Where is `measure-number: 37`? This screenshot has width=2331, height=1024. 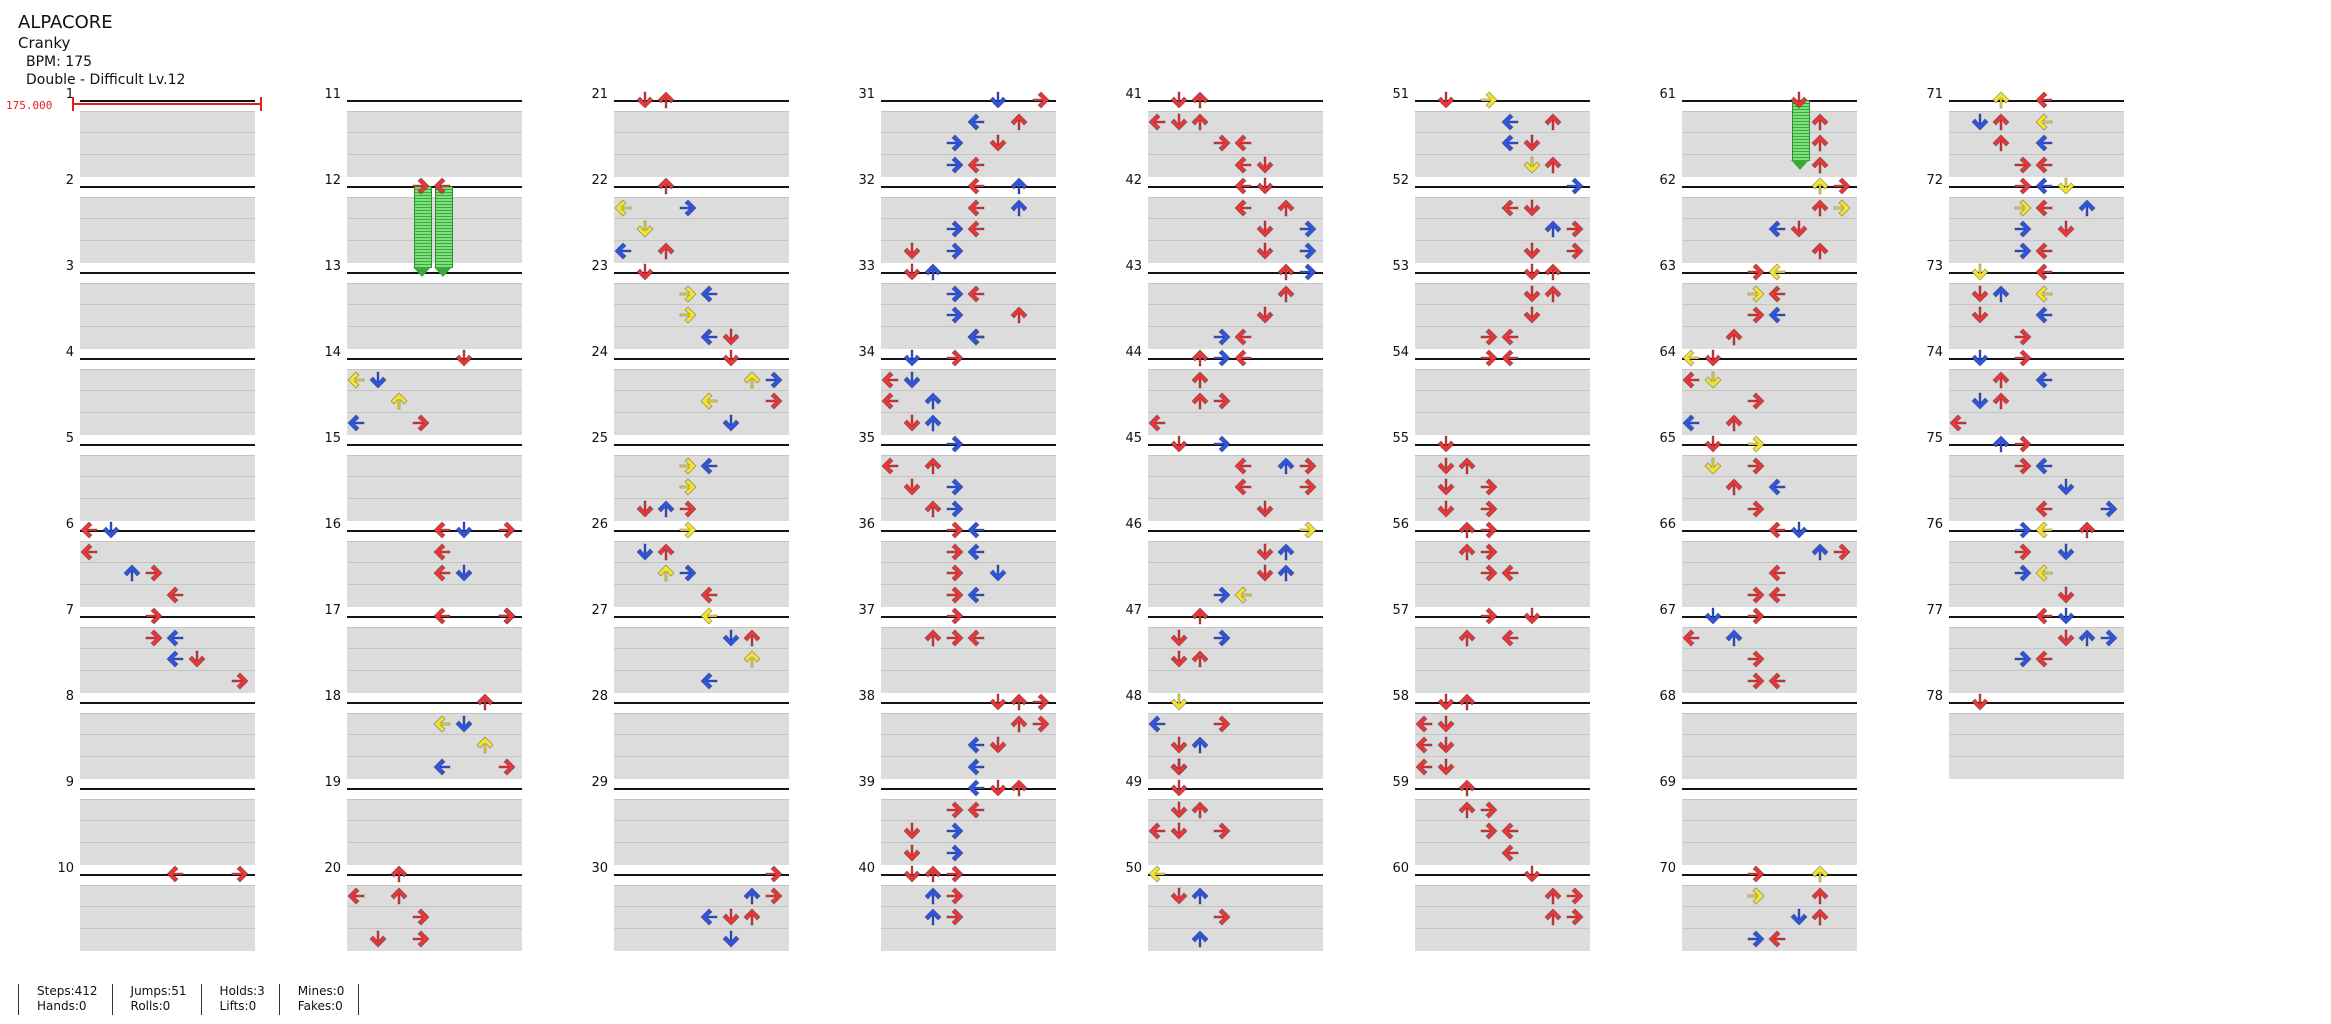 measure-number: 37 is located at coordinates (866, 610).